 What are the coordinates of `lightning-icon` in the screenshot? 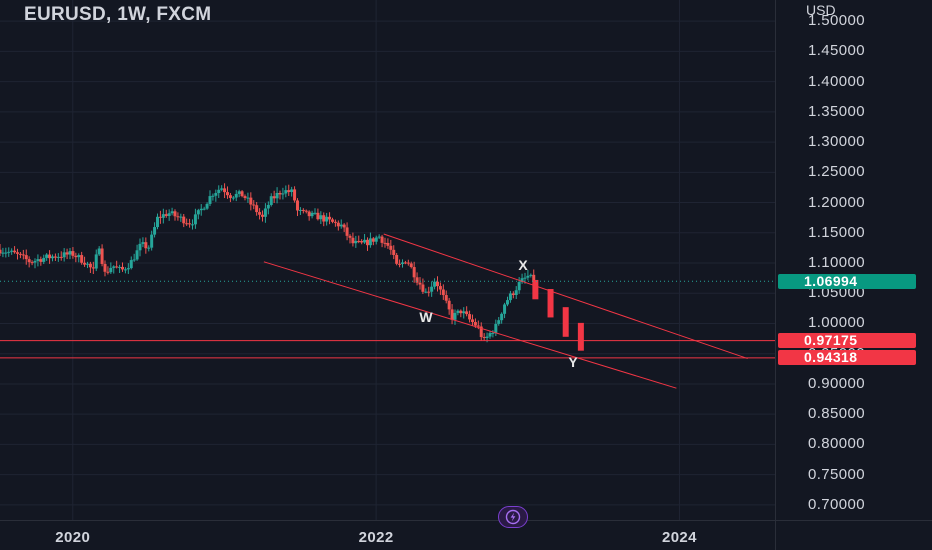 It's located at (513, 517).